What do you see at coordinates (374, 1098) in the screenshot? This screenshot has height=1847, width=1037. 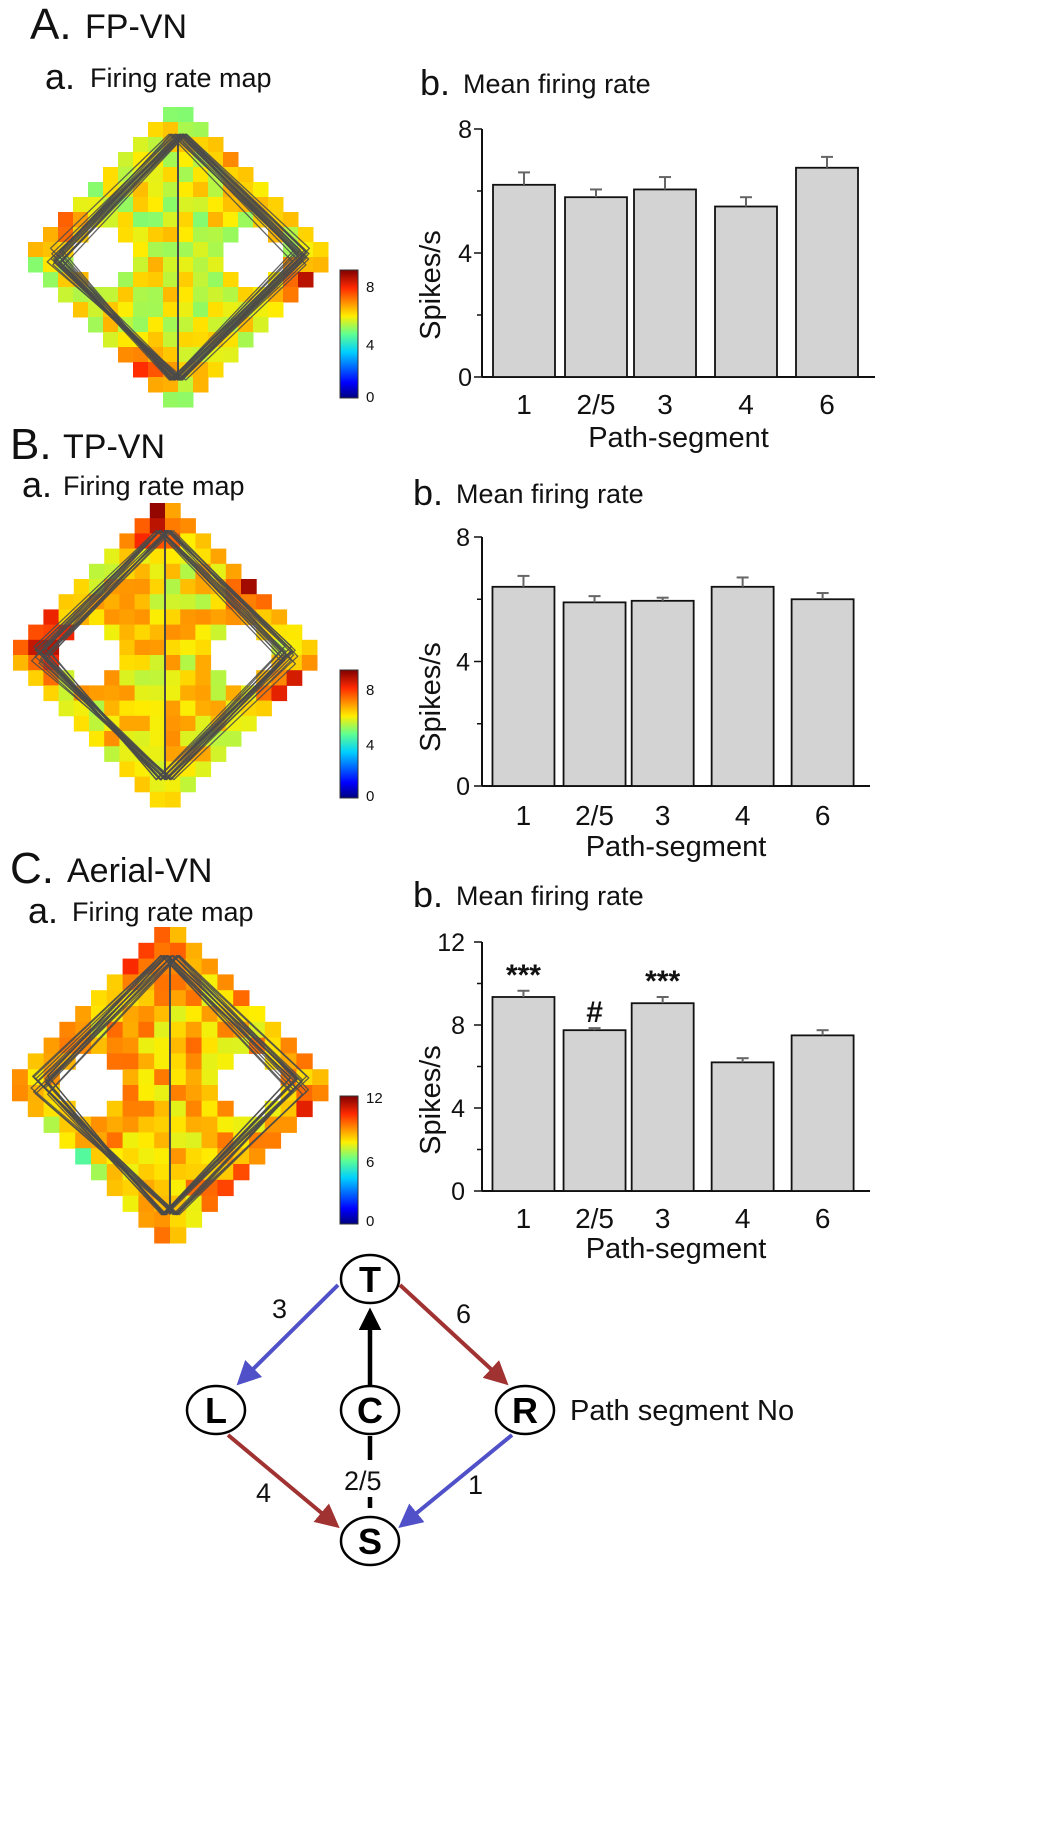 I see `colorbar-c-tick-high: 12` at bounding box center [374, 1098].